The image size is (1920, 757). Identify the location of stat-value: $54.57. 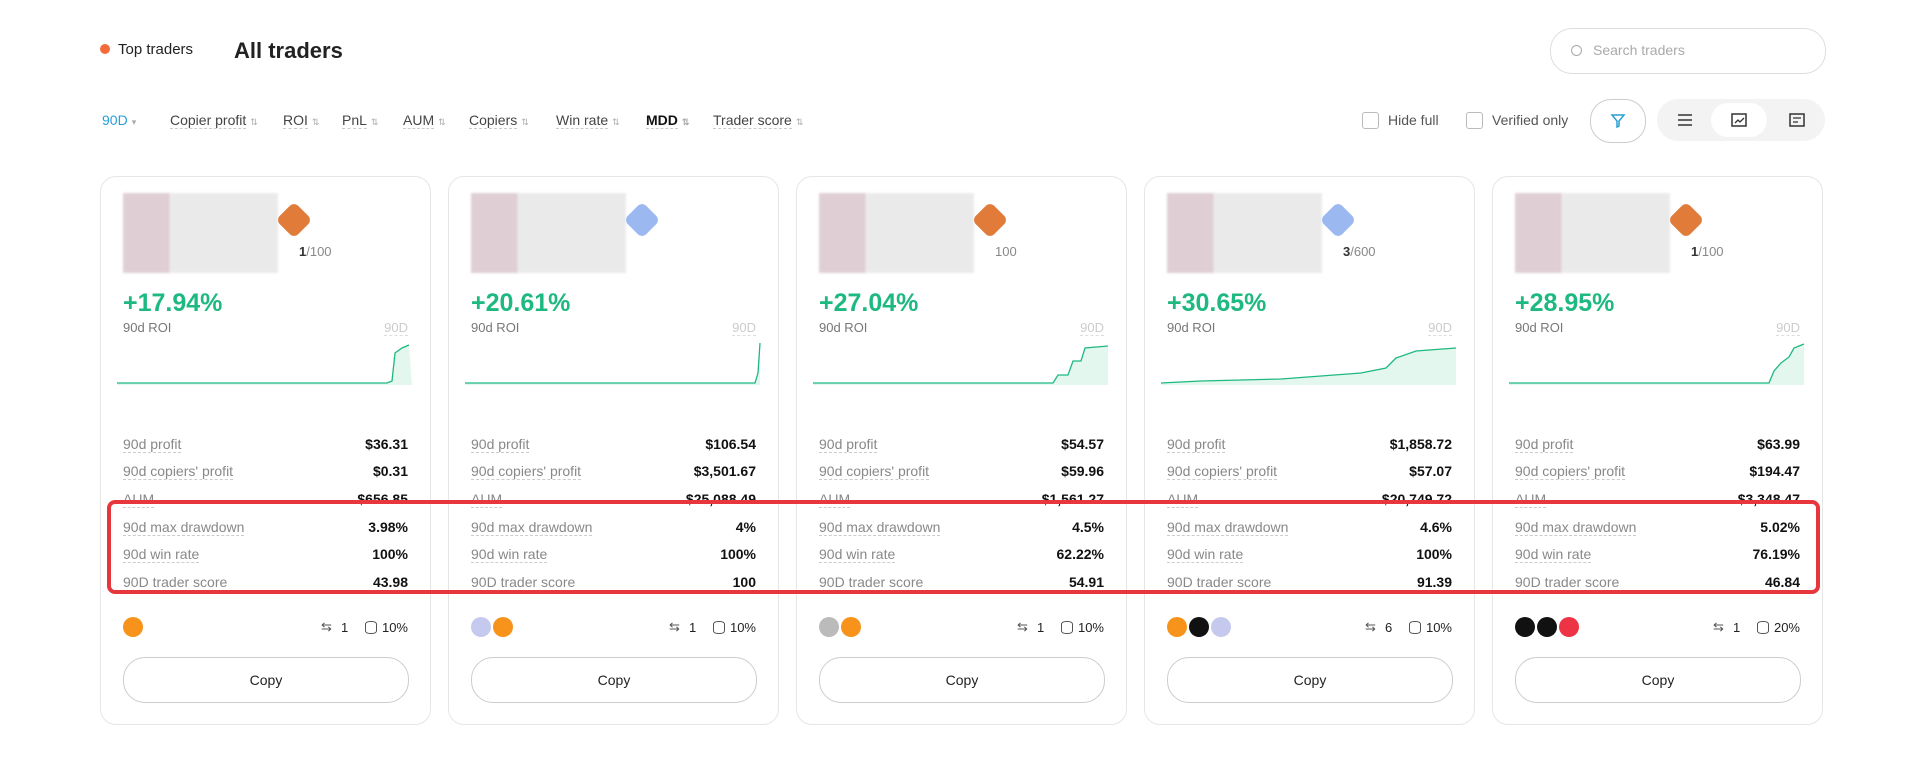
(1082, 444).